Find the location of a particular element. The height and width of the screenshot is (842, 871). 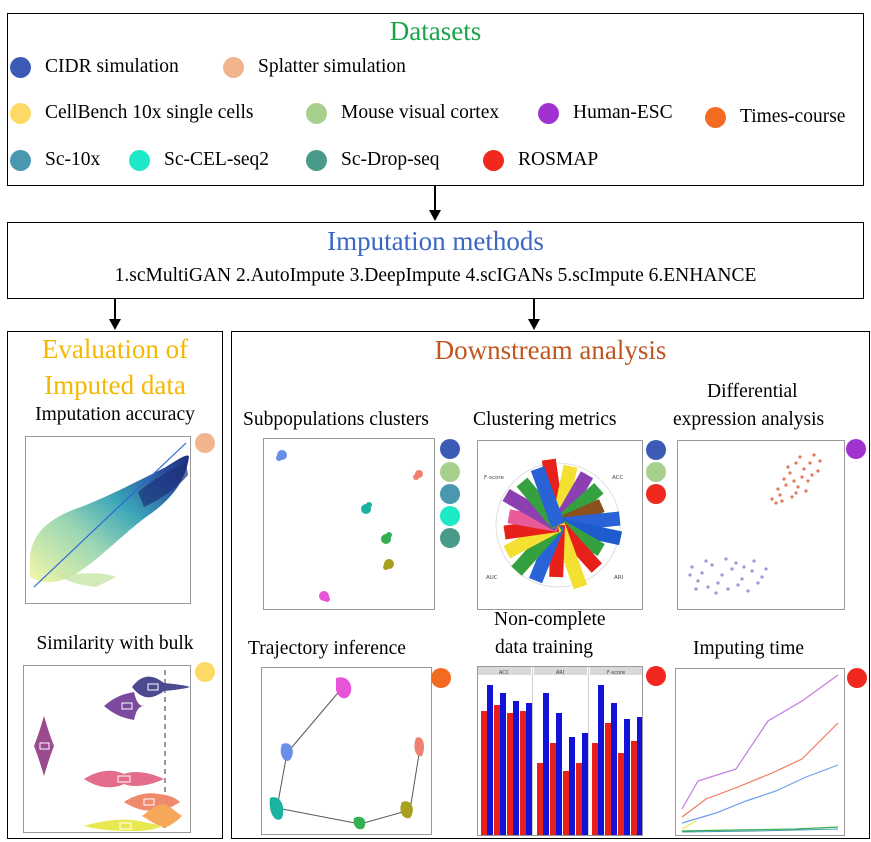

human-esc-dot-icon is located at coordinates (548, 113).